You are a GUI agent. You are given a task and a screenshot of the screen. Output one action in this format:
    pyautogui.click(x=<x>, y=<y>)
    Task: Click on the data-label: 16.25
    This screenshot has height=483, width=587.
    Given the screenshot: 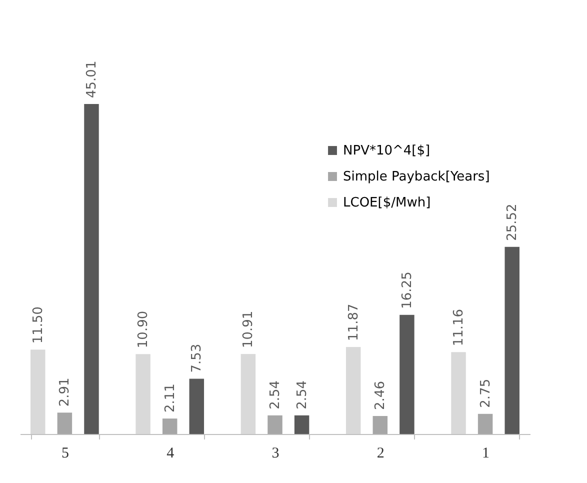 What is the action you would take?
    pyautogui.click(x=407, y=290)
    